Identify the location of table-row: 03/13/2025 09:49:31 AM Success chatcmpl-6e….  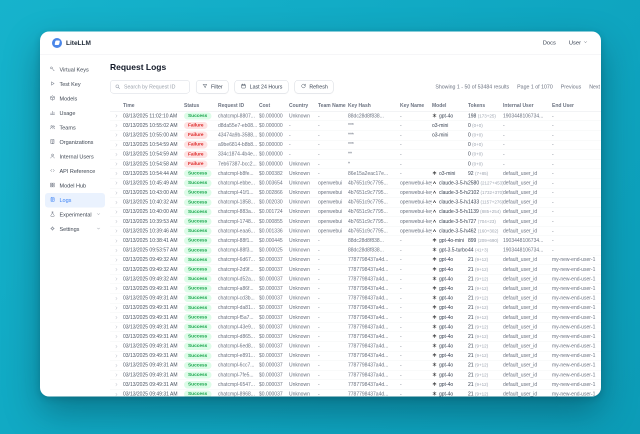
(355, 347).